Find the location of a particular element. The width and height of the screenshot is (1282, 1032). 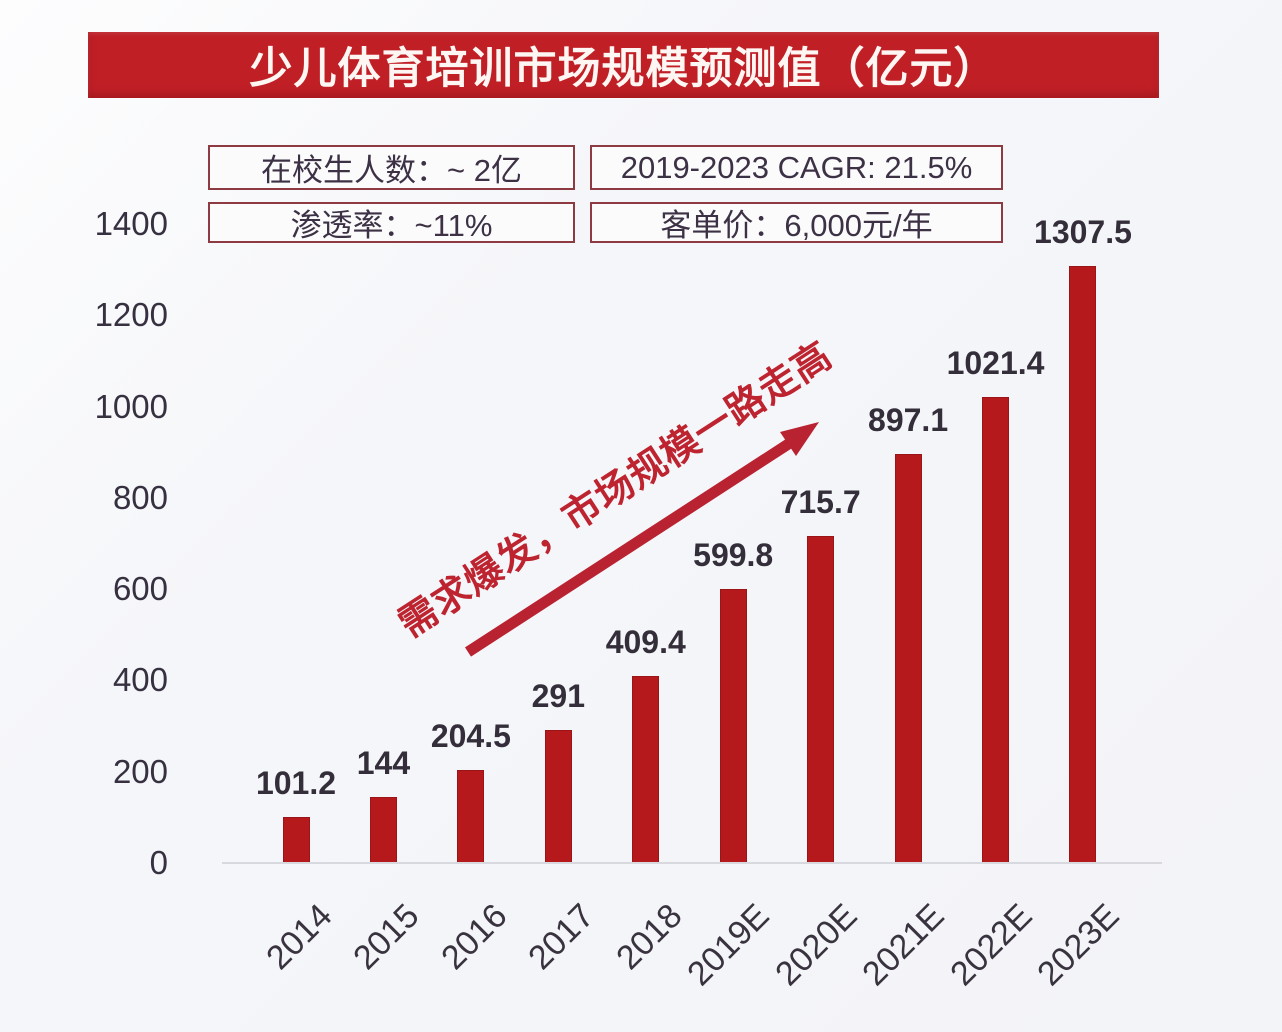

y-tick-label-200: 200 is located at coordinates (140, 771).